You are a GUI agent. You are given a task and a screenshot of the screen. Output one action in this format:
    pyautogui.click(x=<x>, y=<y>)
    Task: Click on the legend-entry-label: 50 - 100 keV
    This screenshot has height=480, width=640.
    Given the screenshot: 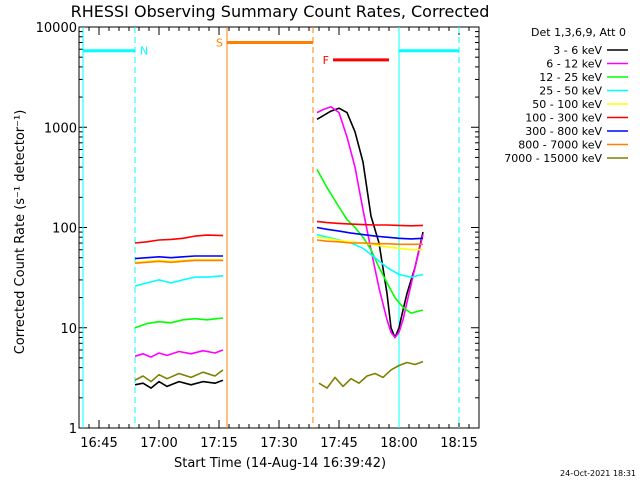 What is the action you would take?
    pyautogui.click(x=567, y=104)
    